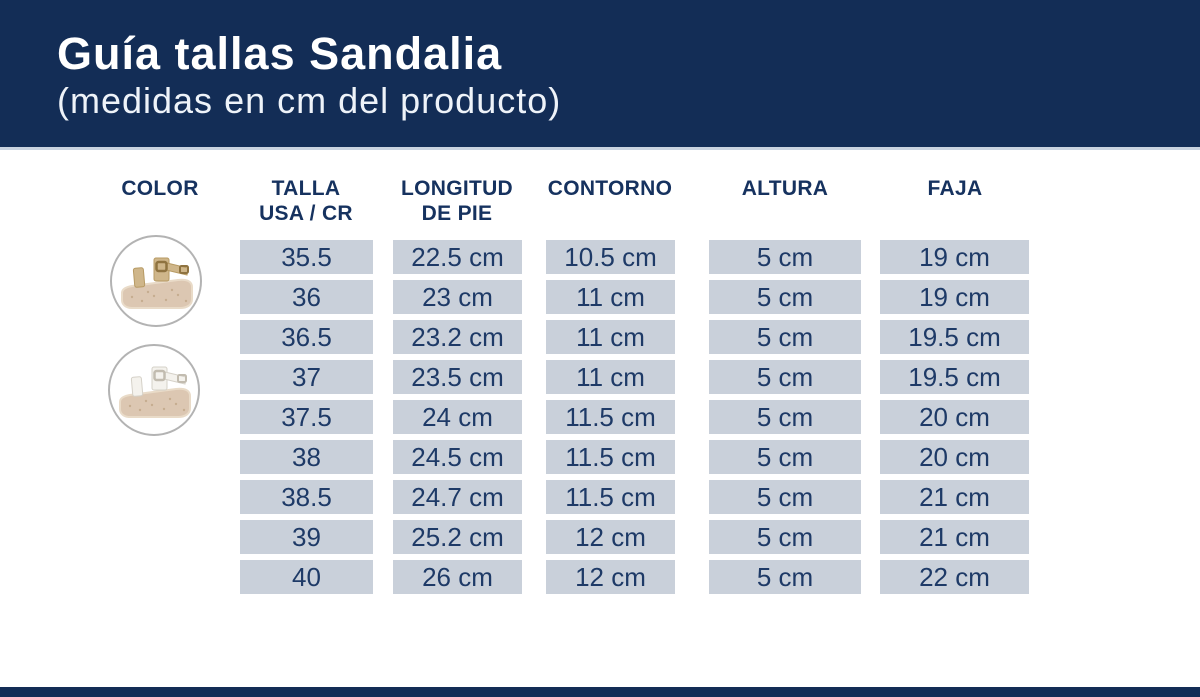  I want to click on table-row: 37.5 24 cm 11.5 cm 5 cm 20 cm, so click(600, 417).